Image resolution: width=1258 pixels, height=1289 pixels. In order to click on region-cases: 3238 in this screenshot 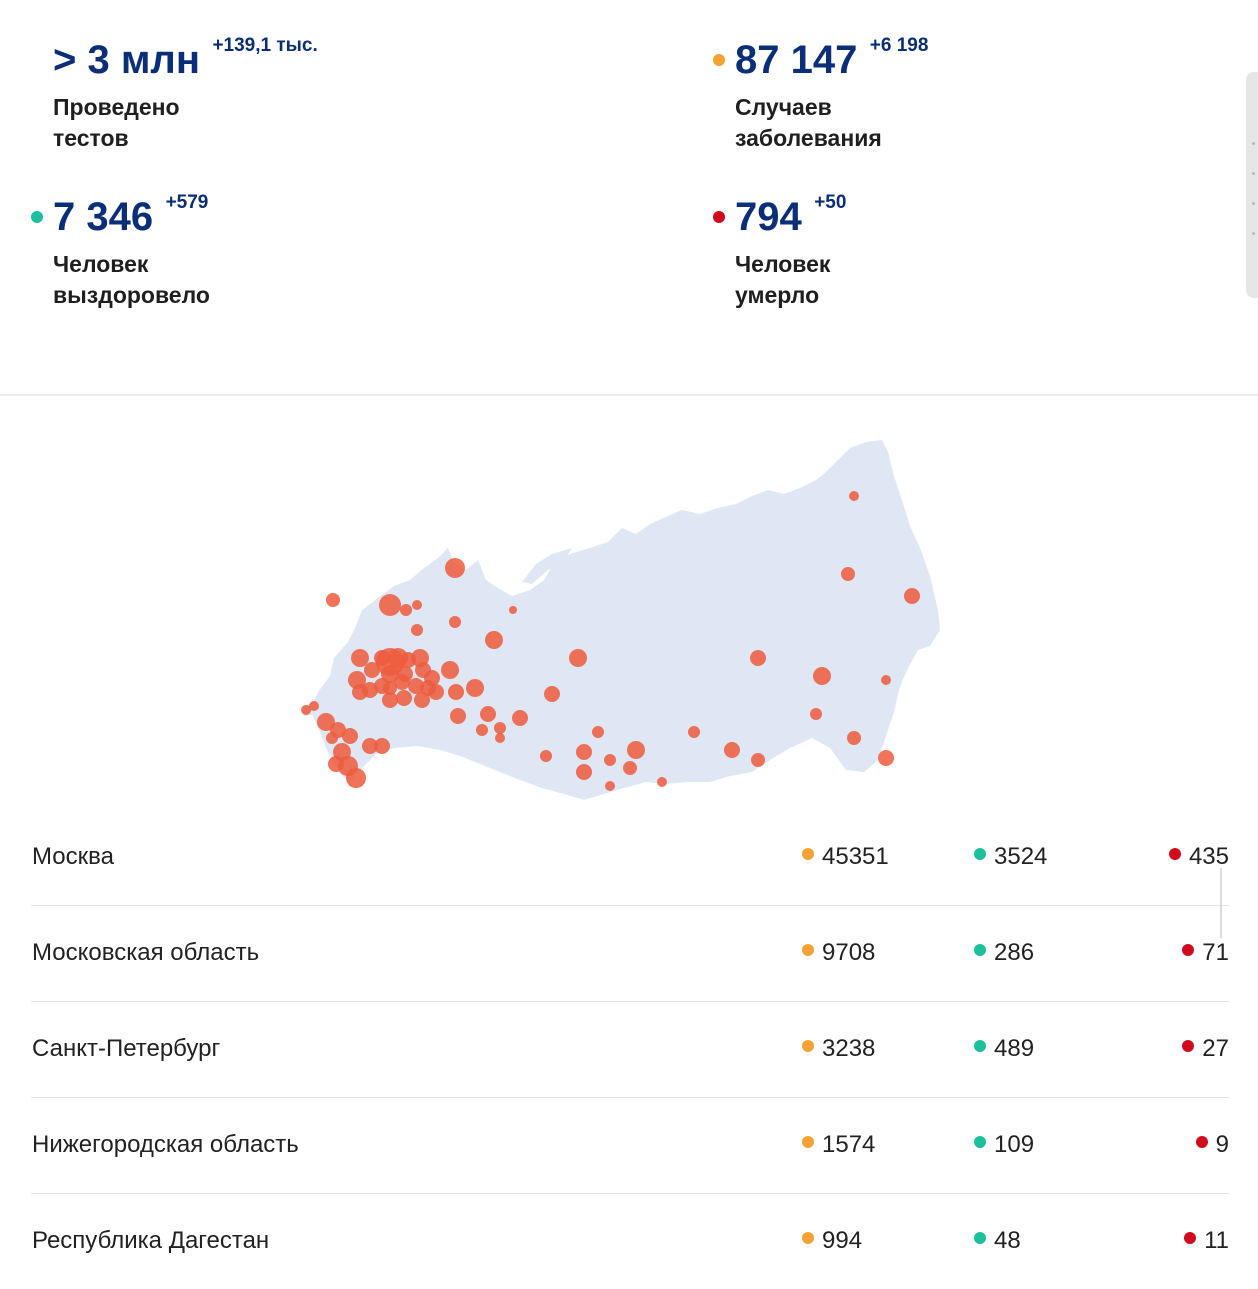, I will do `click(838, 1049)`.